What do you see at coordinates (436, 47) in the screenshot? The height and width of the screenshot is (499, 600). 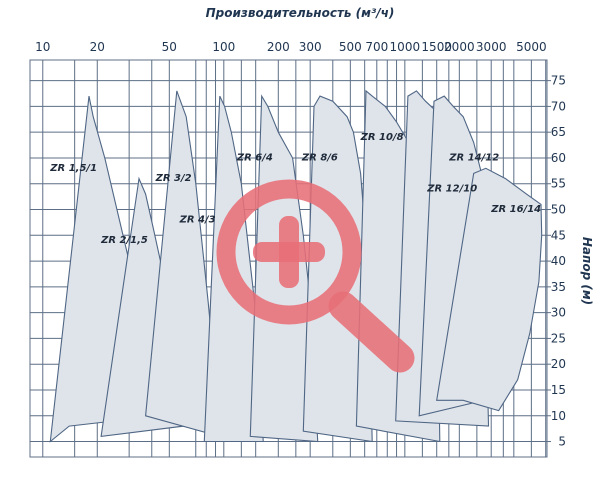 I see `x-tick-label: 1500` at bounding box center [436, 47].